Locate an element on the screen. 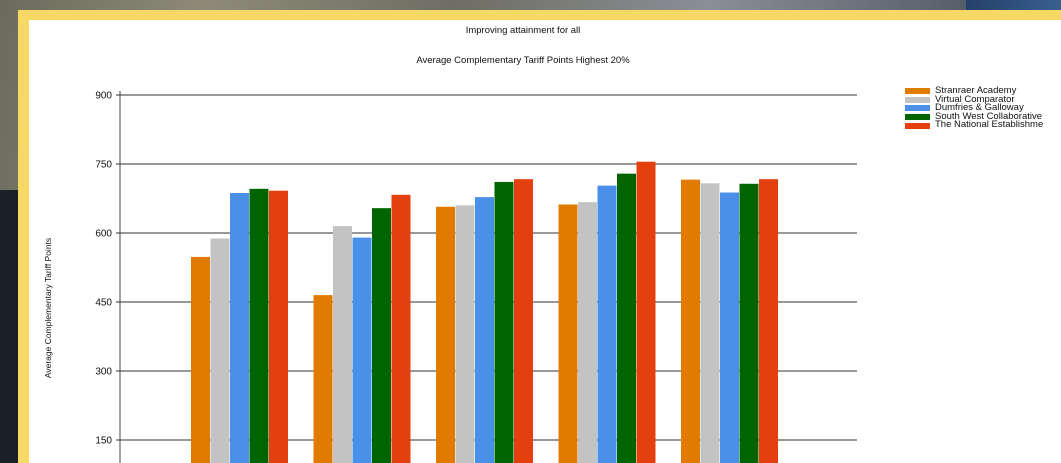 Image resolution: width=1061 pixels, height=463 pixels. legend-label: The National Establishme is located at coordinates (989, 125).